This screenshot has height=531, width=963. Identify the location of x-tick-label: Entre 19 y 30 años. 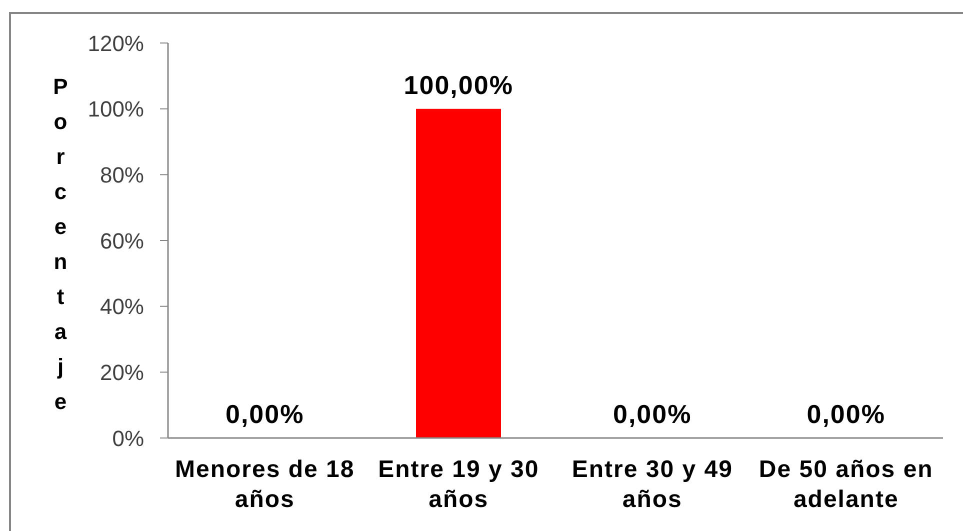
(459, 484).